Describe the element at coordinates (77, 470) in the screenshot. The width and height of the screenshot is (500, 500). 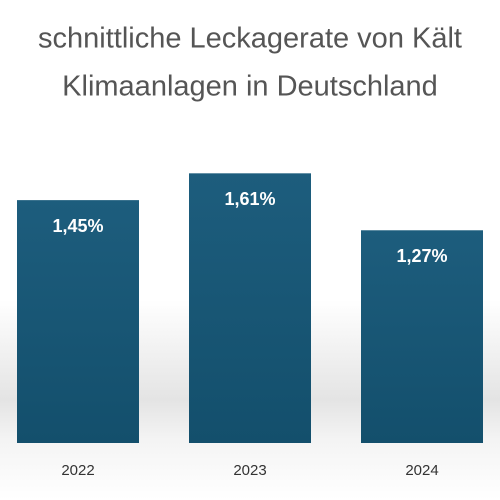
I see `x-tick-label: 2022` at that location.